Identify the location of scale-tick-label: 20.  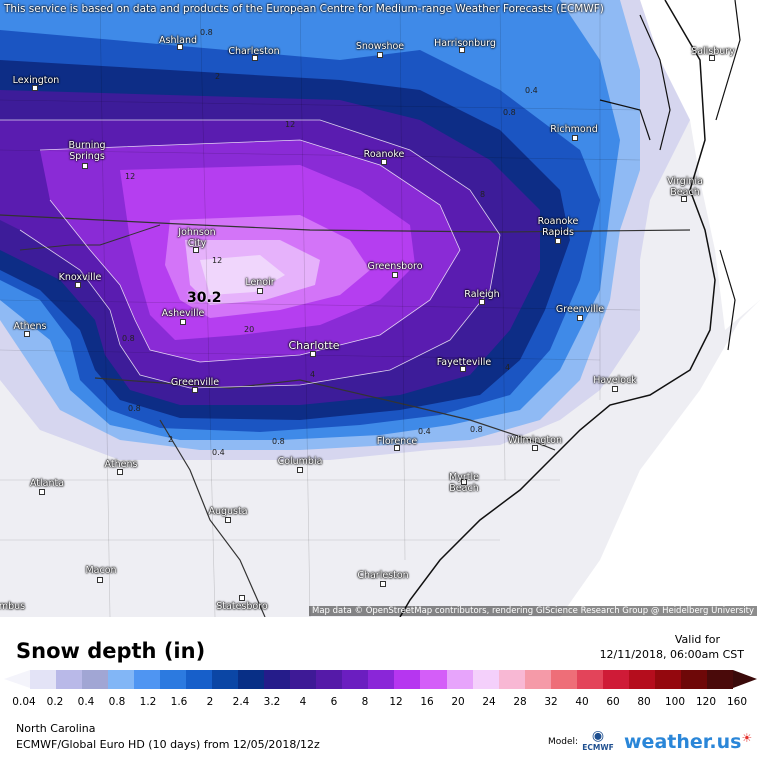
(458, 702).